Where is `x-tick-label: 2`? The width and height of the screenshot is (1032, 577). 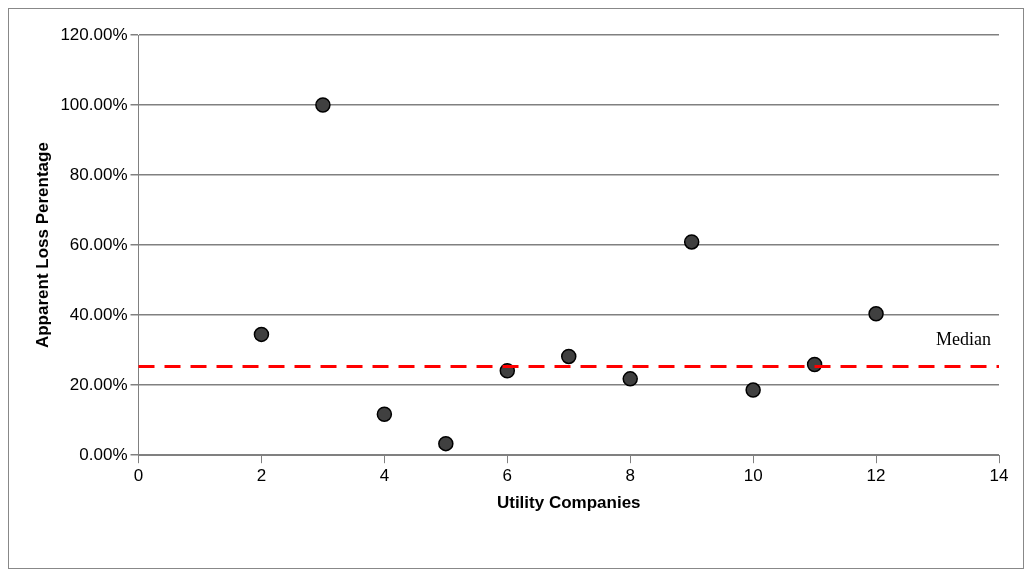
x-tick-label: 2 is located at coordinates (261, 476).